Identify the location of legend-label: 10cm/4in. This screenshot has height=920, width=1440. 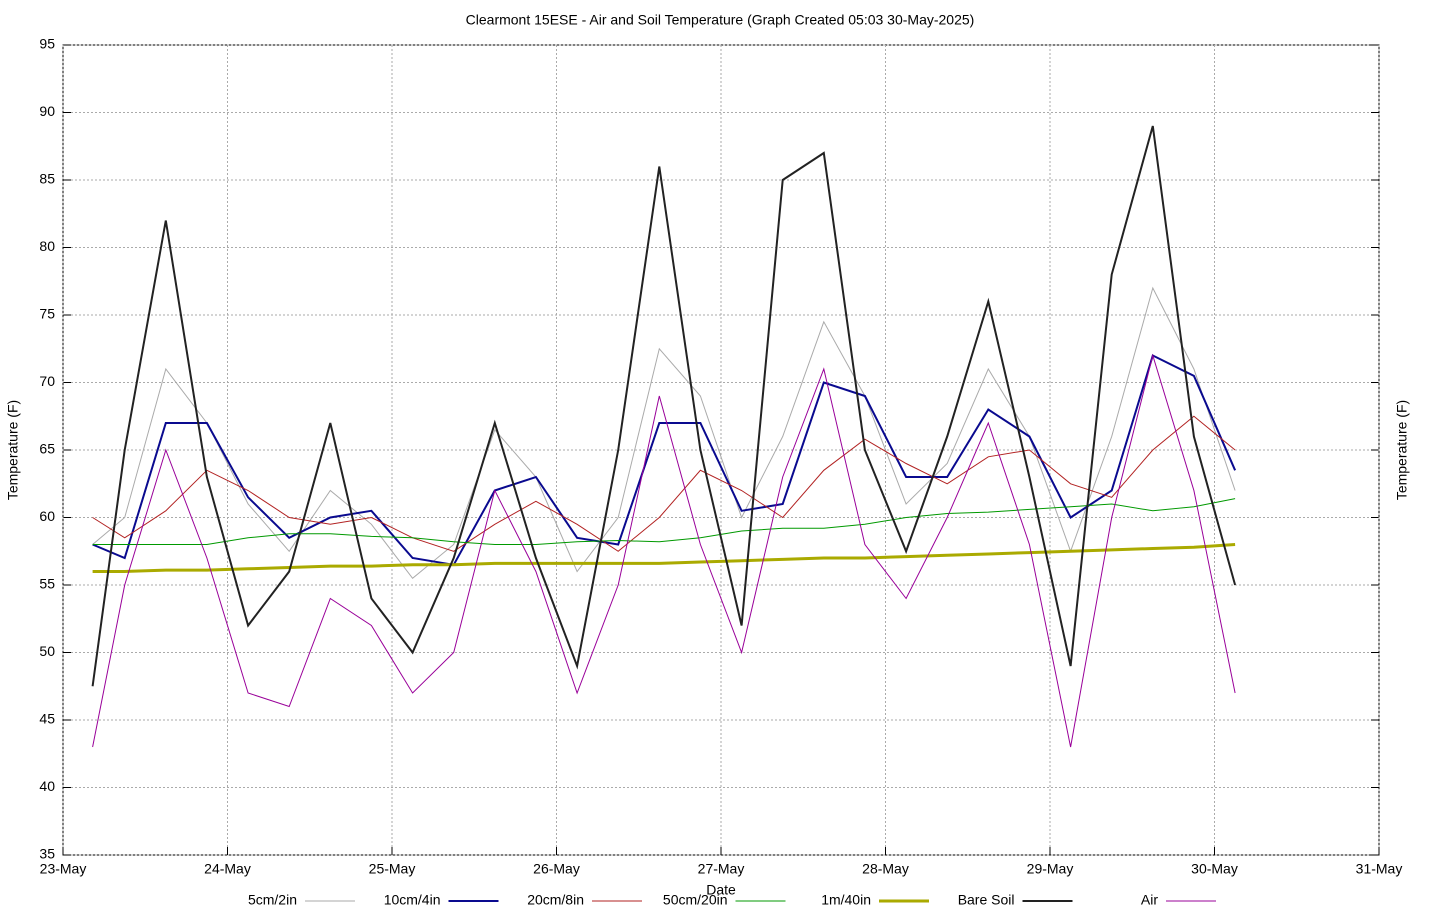
(412, 900).